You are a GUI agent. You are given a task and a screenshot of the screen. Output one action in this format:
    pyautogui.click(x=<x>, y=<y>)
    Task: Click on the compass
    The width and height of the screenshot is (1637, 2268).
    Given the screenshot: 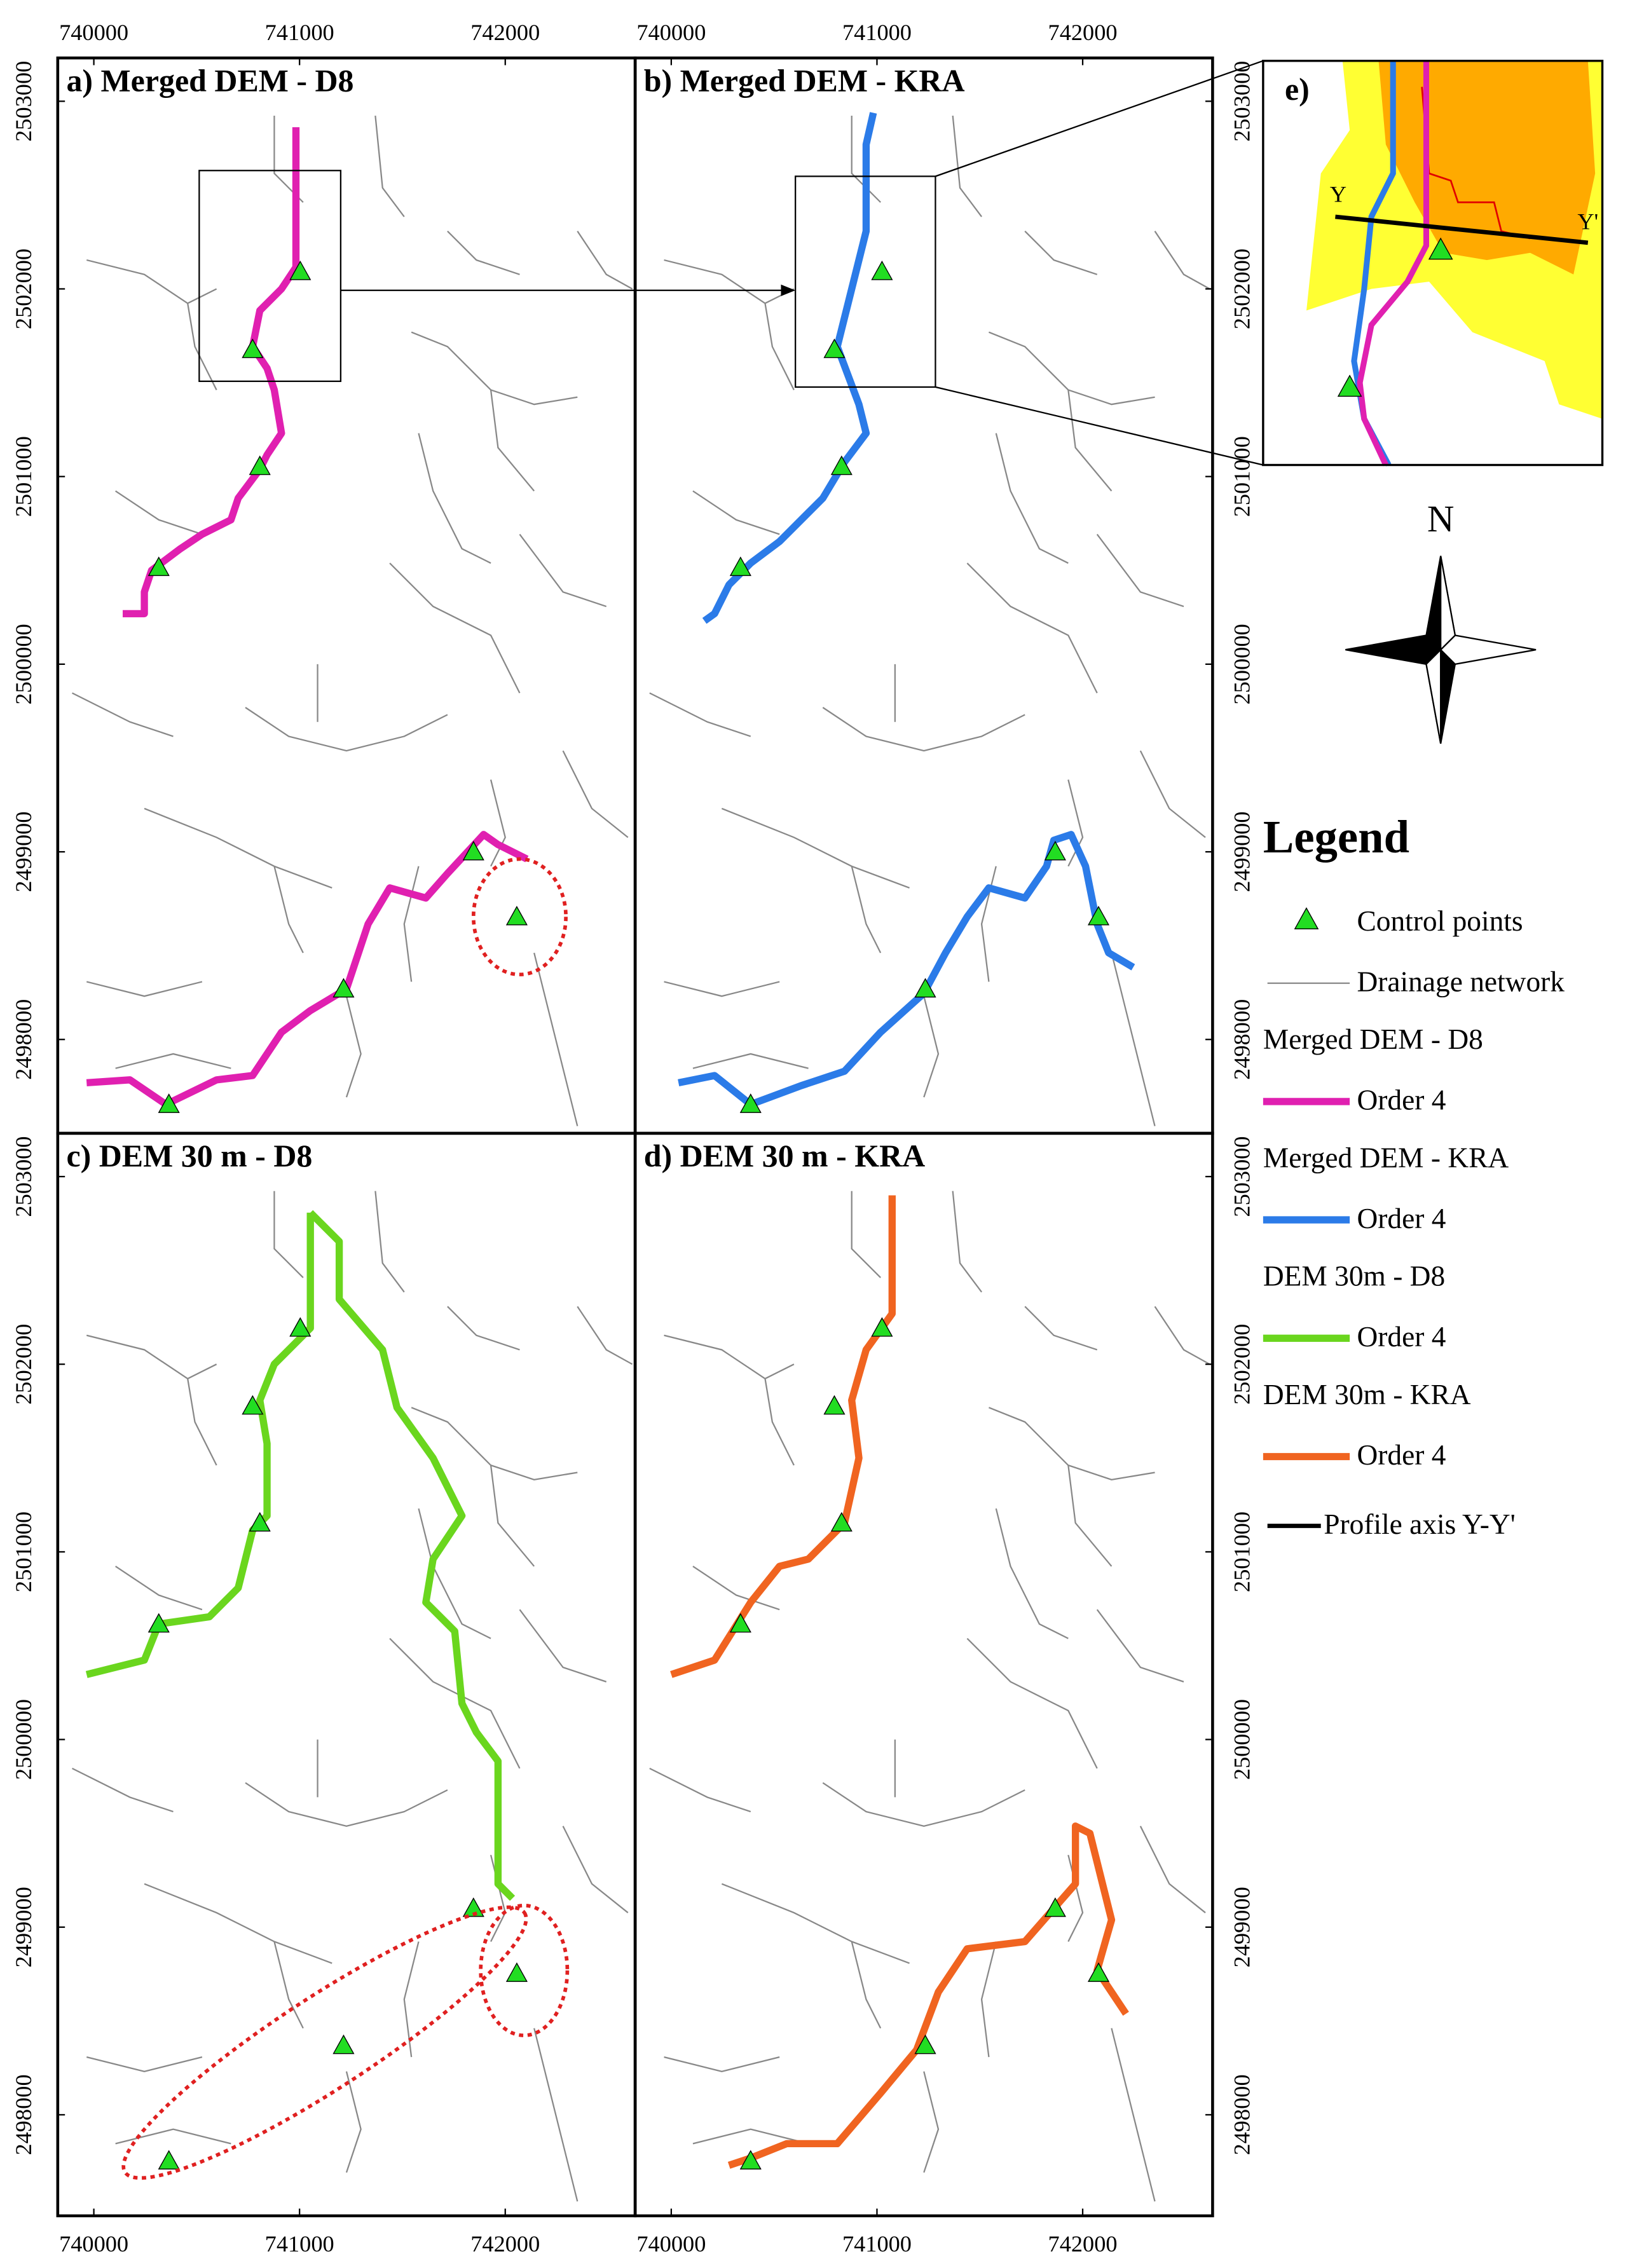 What is the action you would take?
    pyautogui.click(x=1448, y=604)
    